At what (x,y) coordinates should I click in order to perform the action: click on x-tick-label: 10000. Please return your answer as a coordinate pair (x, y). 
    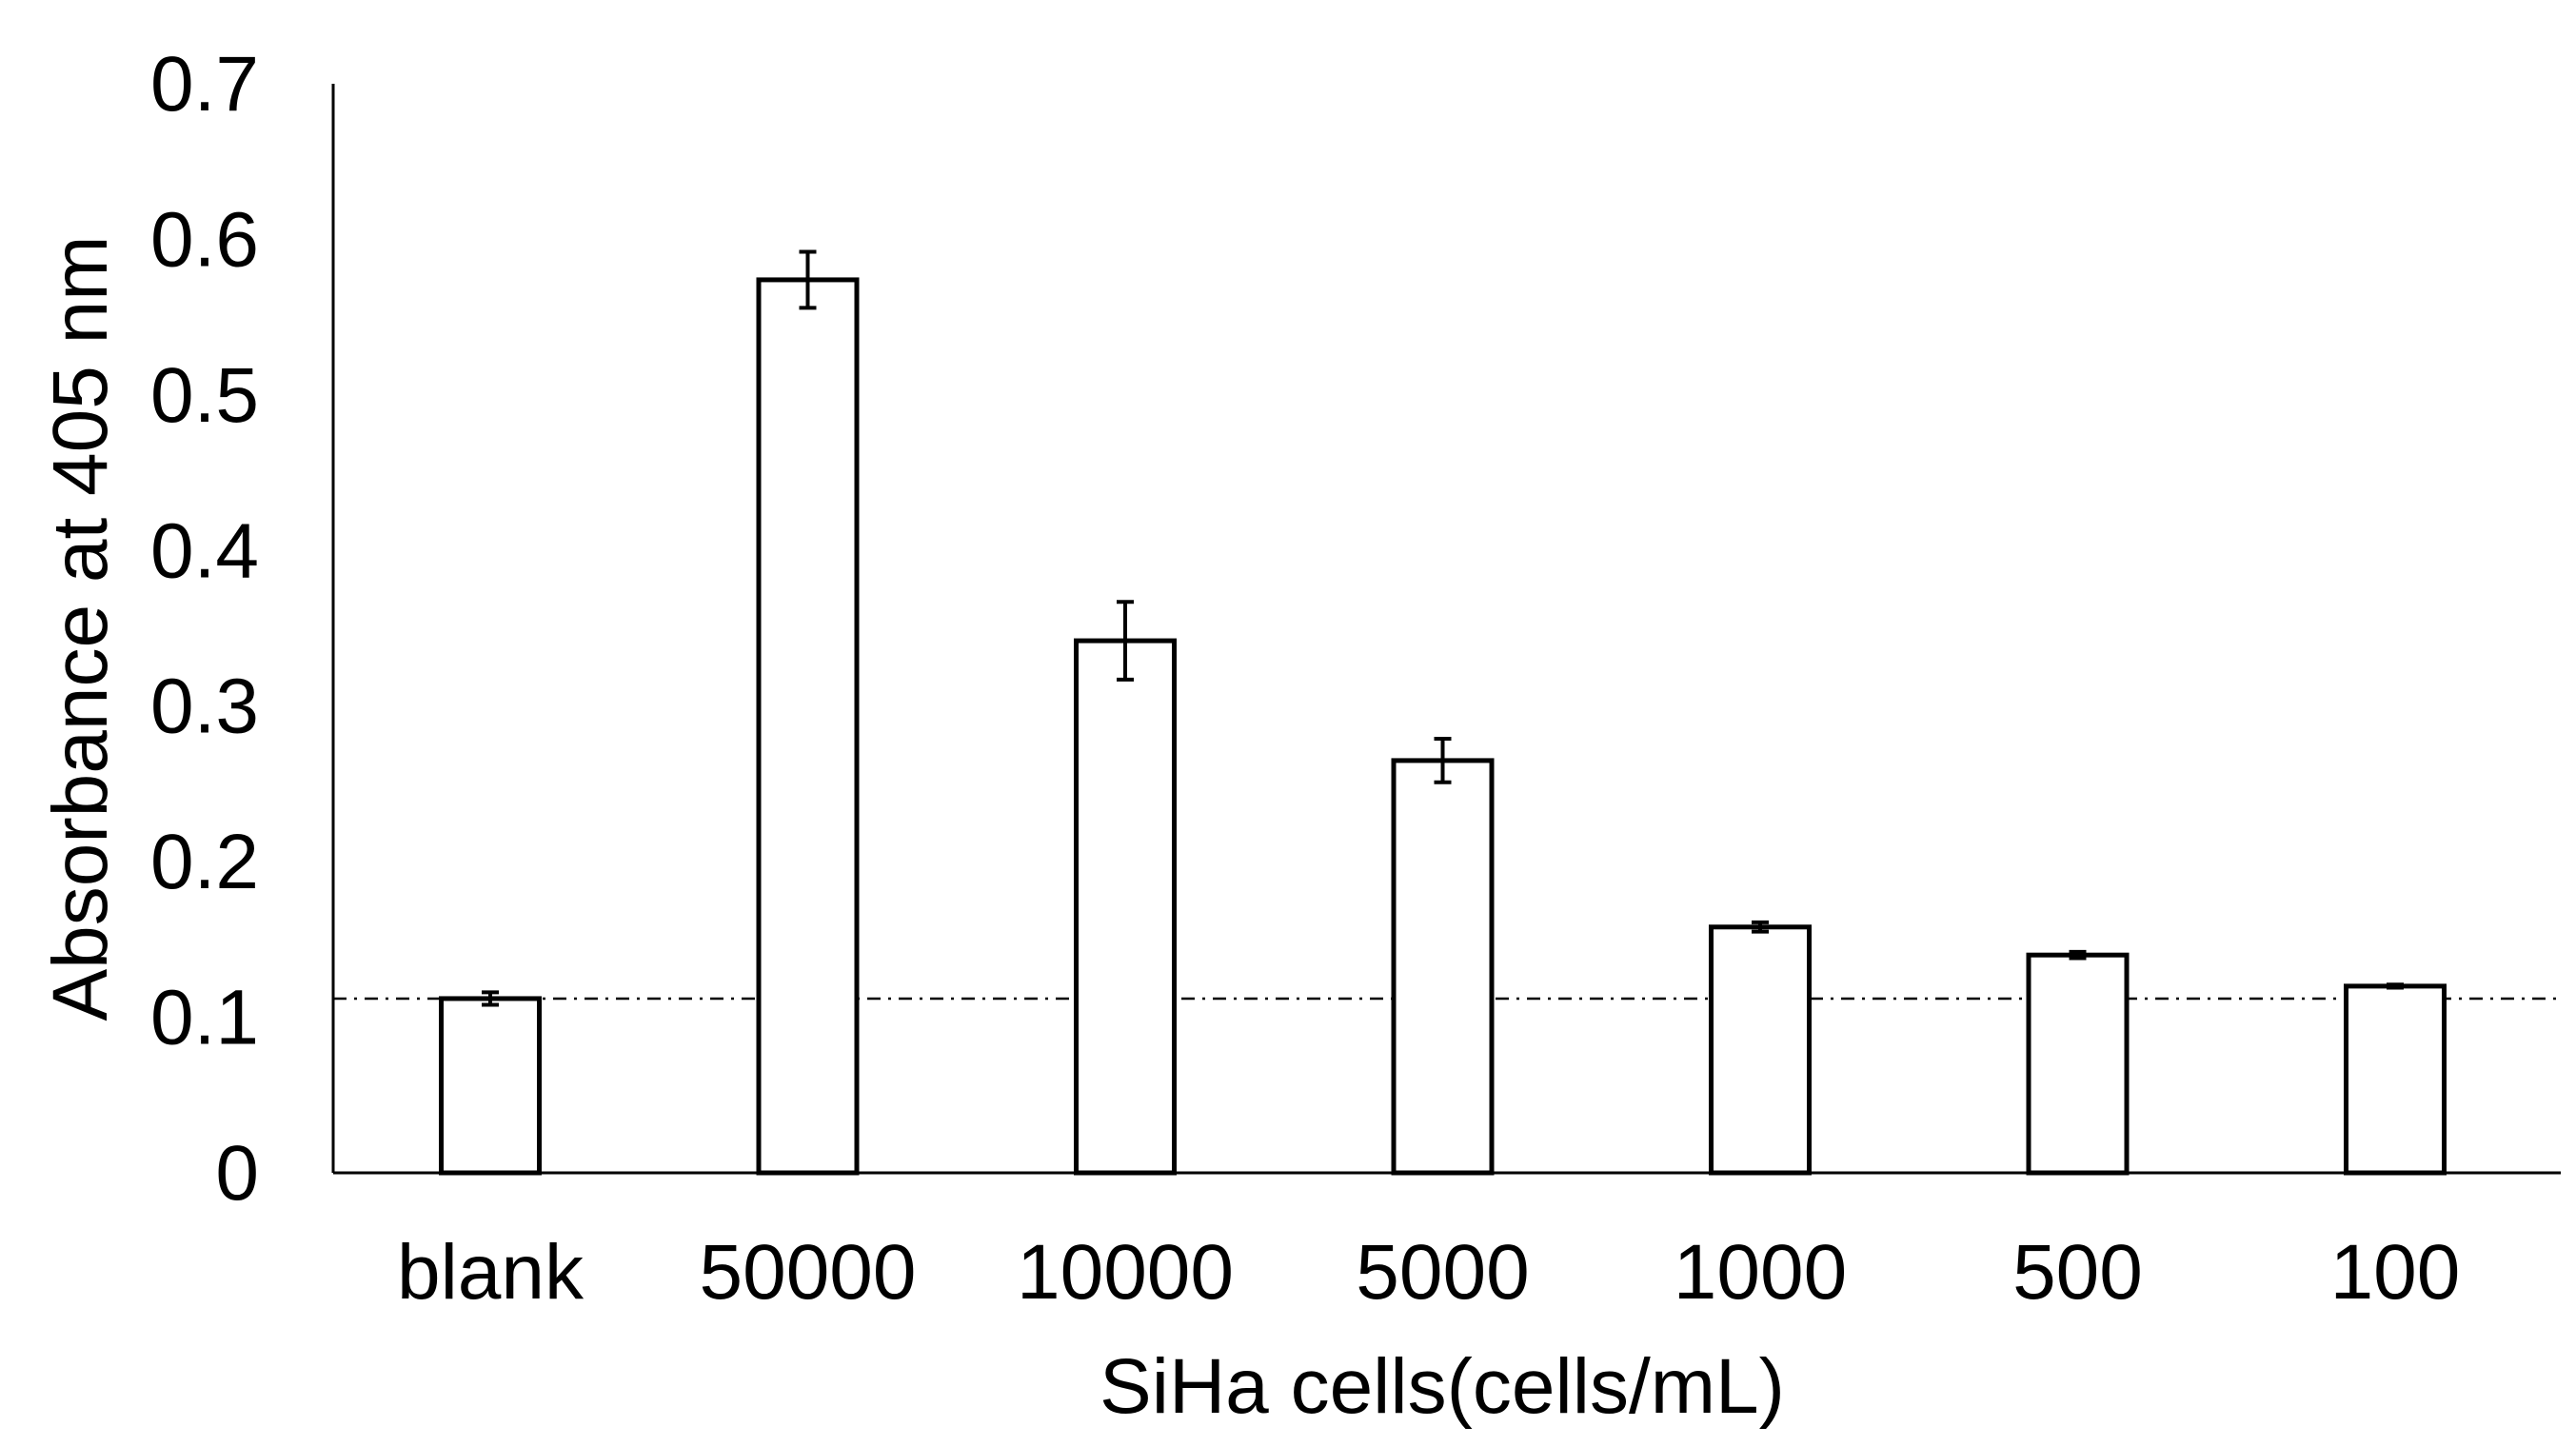
    Looking at the image, I should click on (1125, 1272).